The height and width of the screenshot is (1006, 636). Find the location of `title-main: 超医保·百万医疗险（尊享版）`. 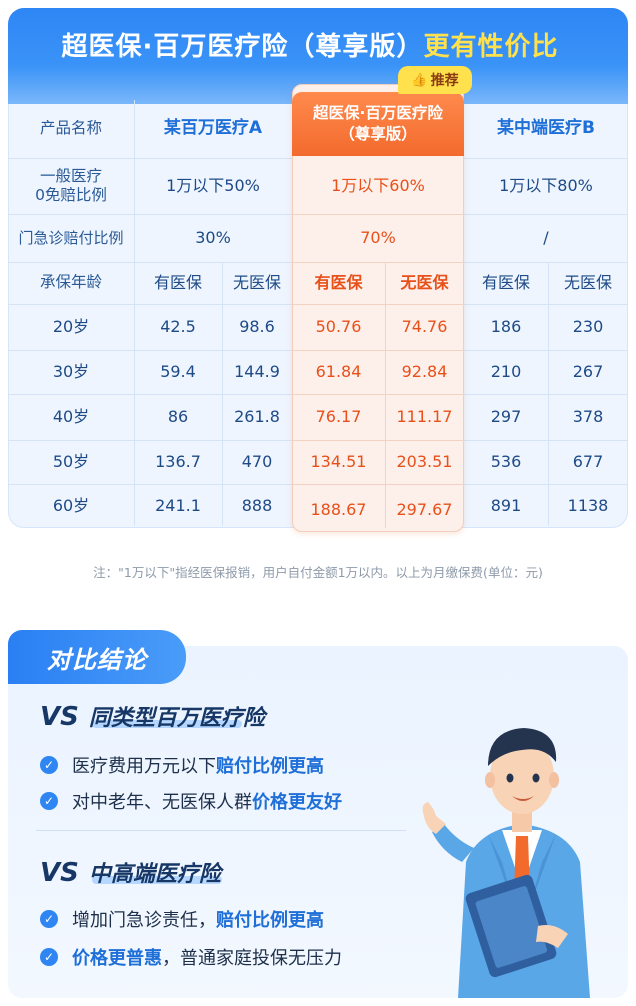

title-main: 超医保·百万医疗险（尊享版） is located at coordinates (242, 47).